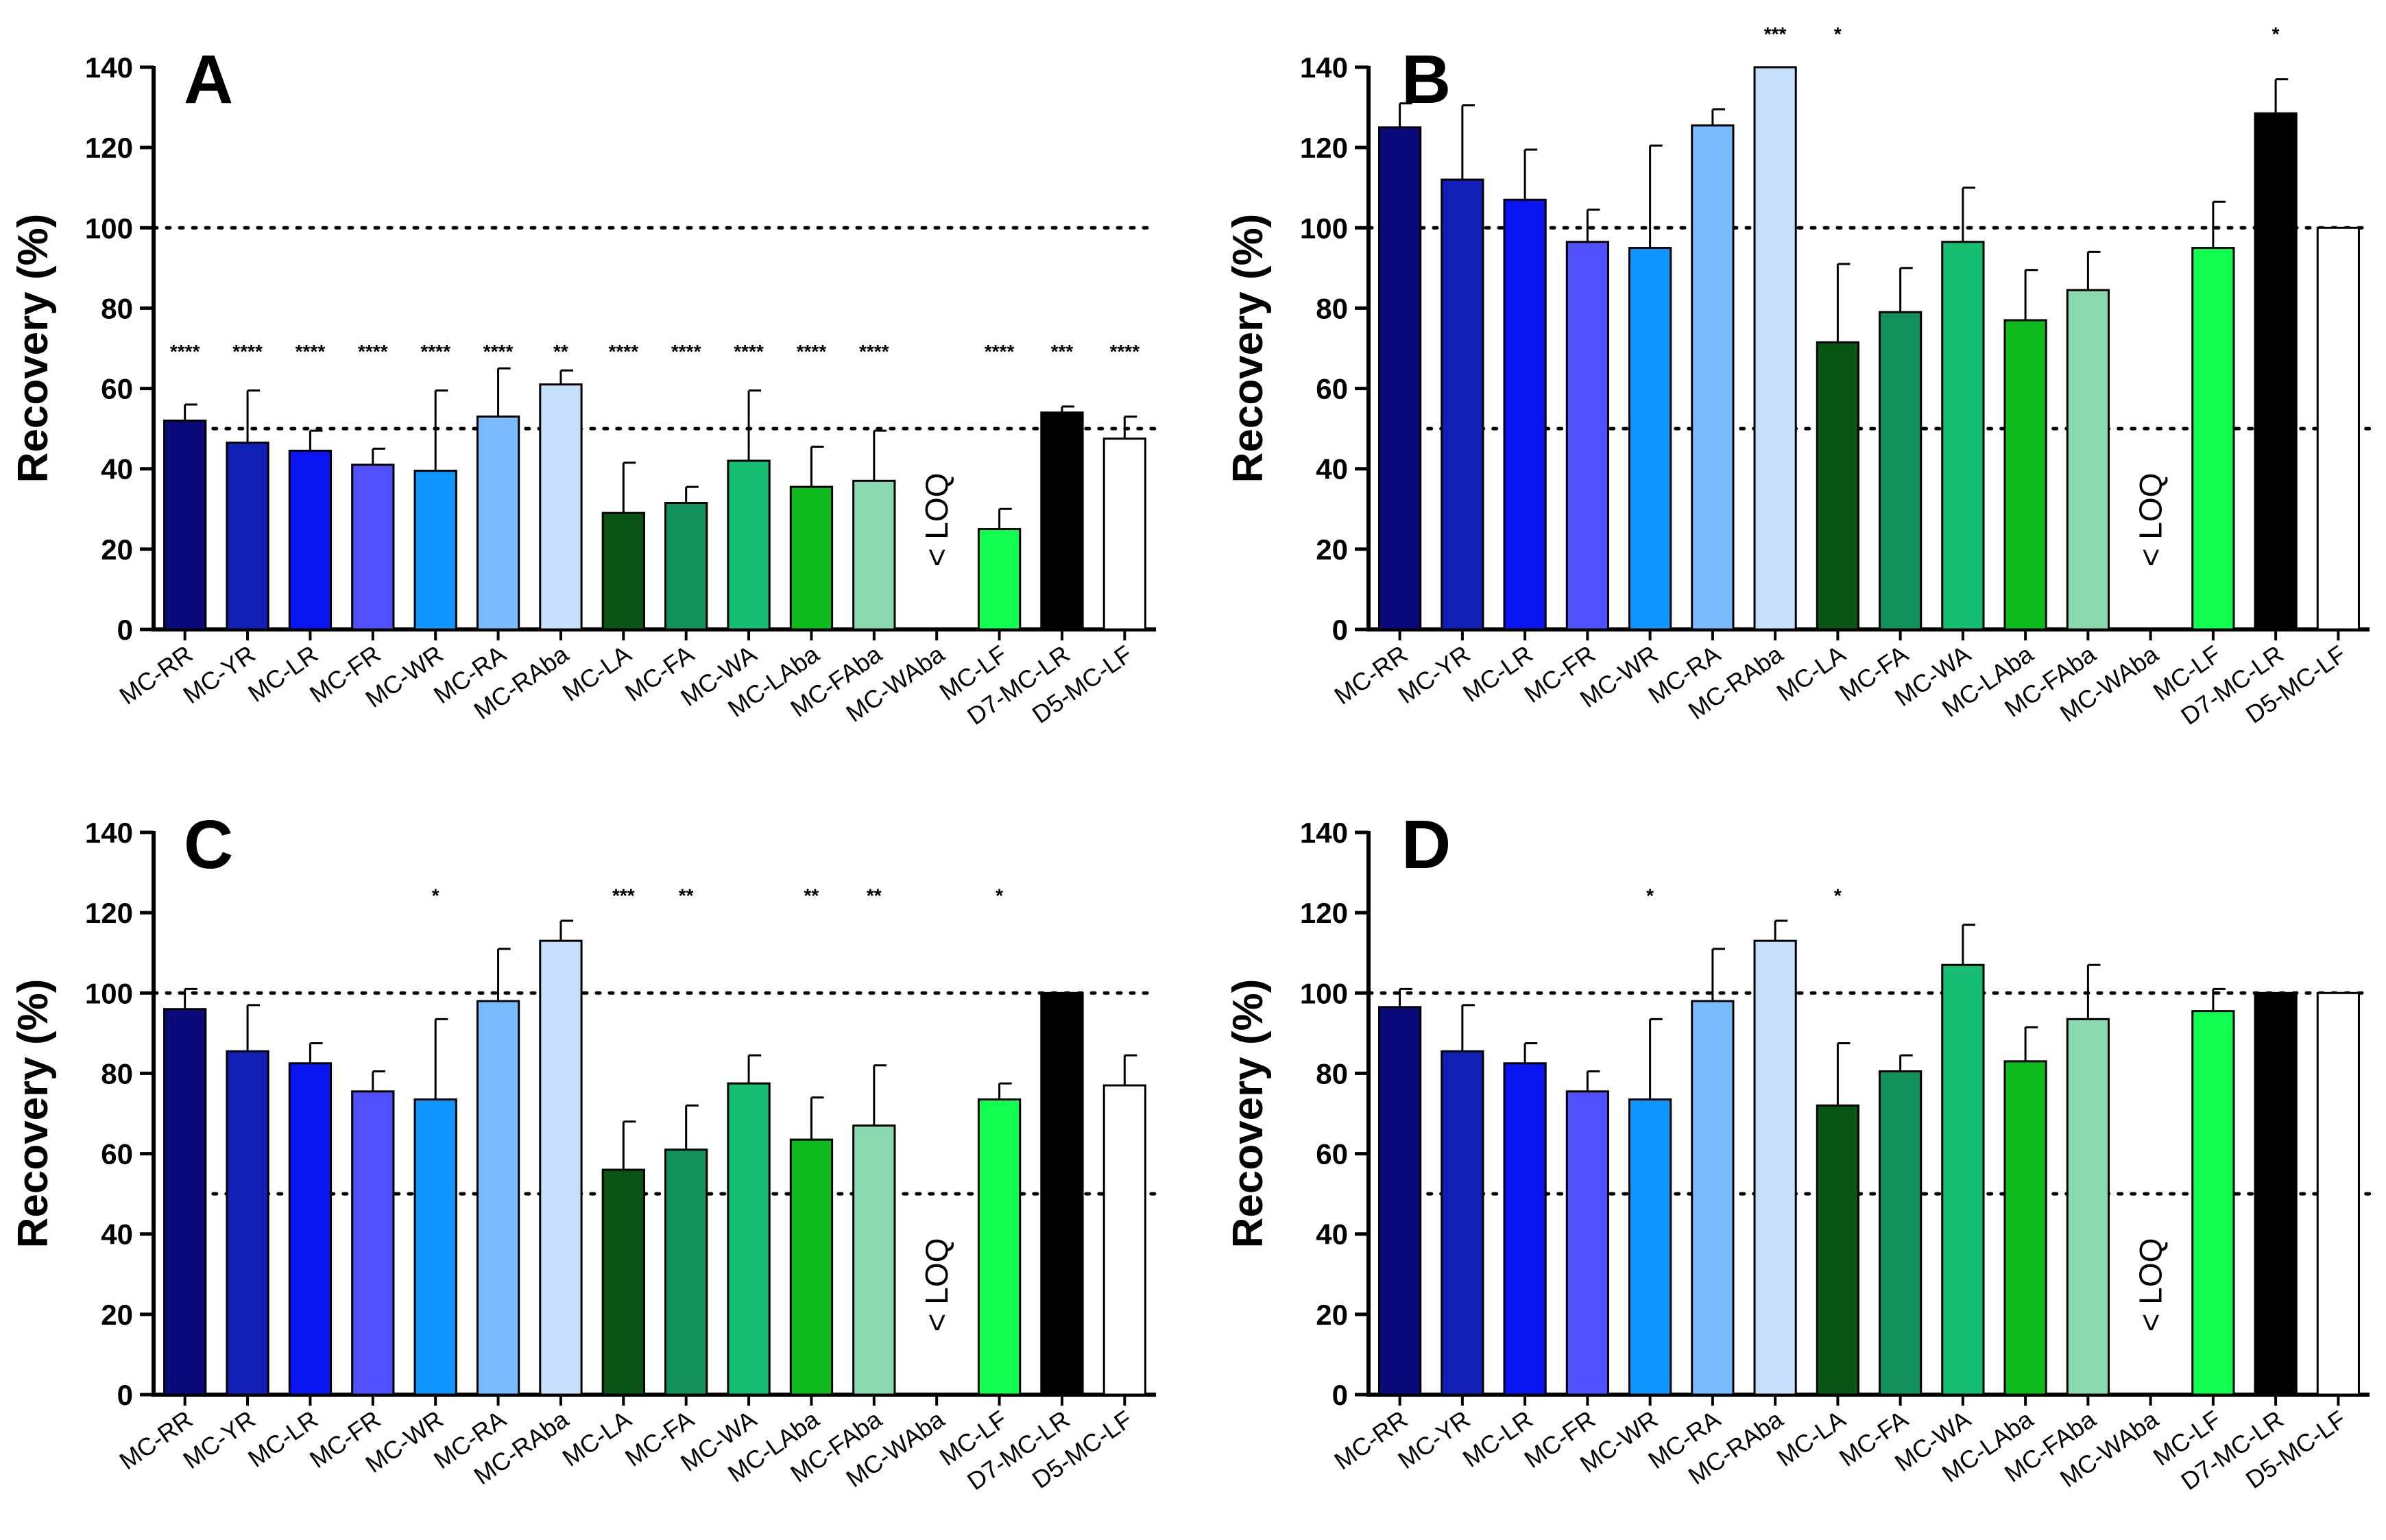  Describe the element at coordinates (1775, 34) in the screenshot. I see `significance-mark: ***` at that location.